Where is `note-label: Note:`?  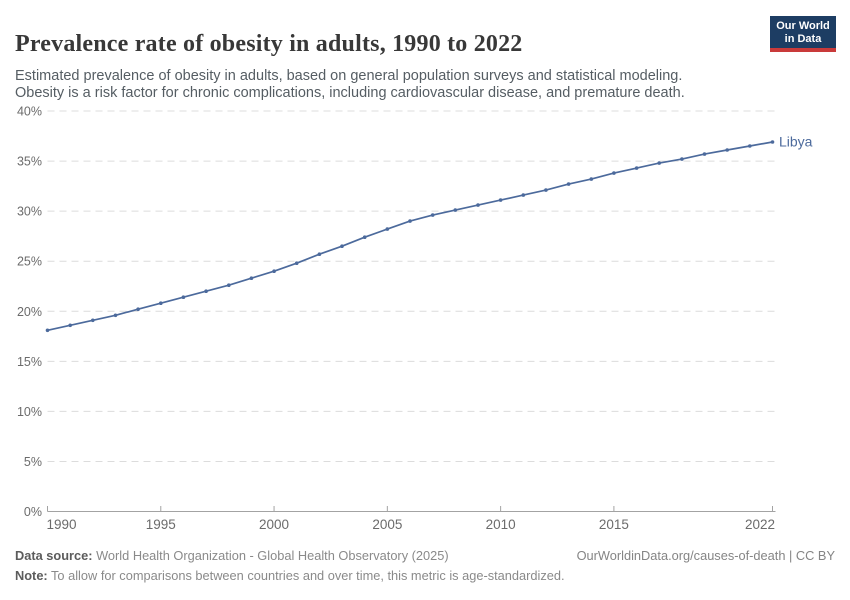
note-label: Note: is located at coordinates (31, 575).